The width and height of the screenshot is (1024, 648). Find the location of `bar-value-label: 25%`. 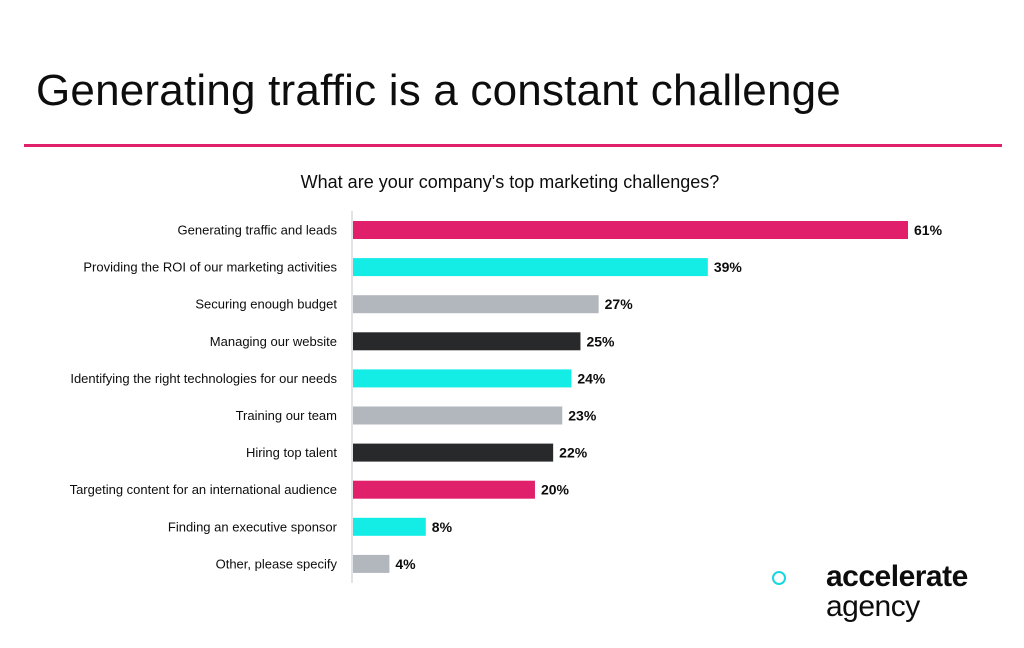

bar-value-label: 25% is located at coordinates (600, 341).